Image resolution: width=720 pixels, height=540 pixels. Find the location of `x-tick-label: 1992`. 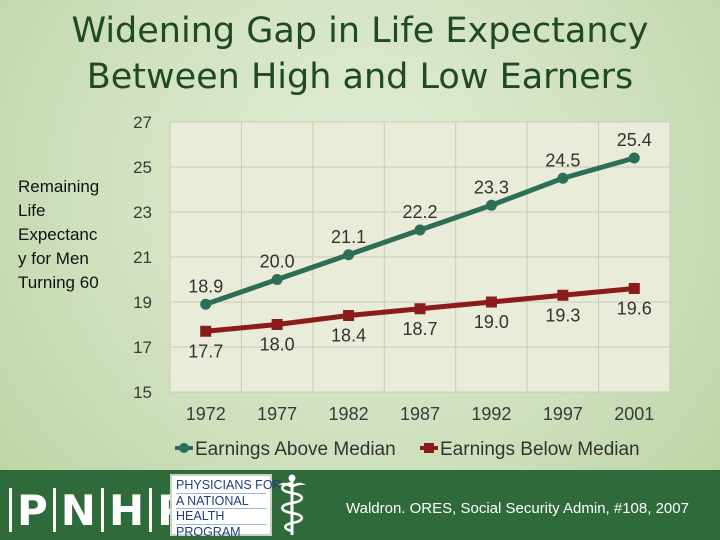

x-tick-label: 1992 is located at coordinates (491, 414).